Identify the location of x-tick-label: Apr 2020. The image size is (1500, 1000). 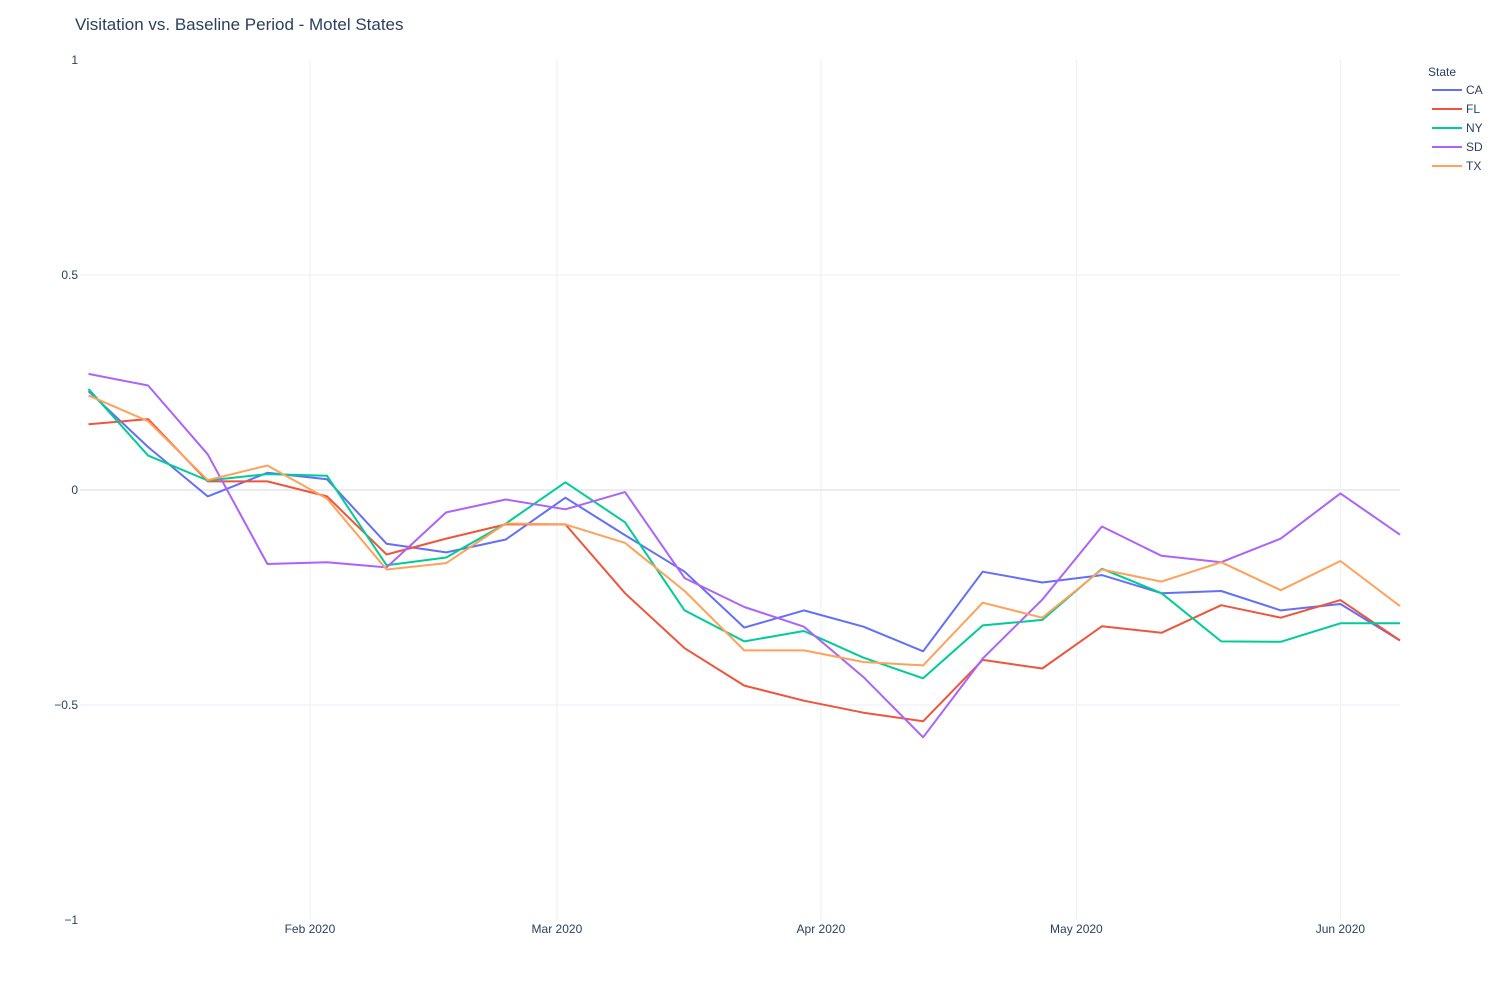
(821, 929).